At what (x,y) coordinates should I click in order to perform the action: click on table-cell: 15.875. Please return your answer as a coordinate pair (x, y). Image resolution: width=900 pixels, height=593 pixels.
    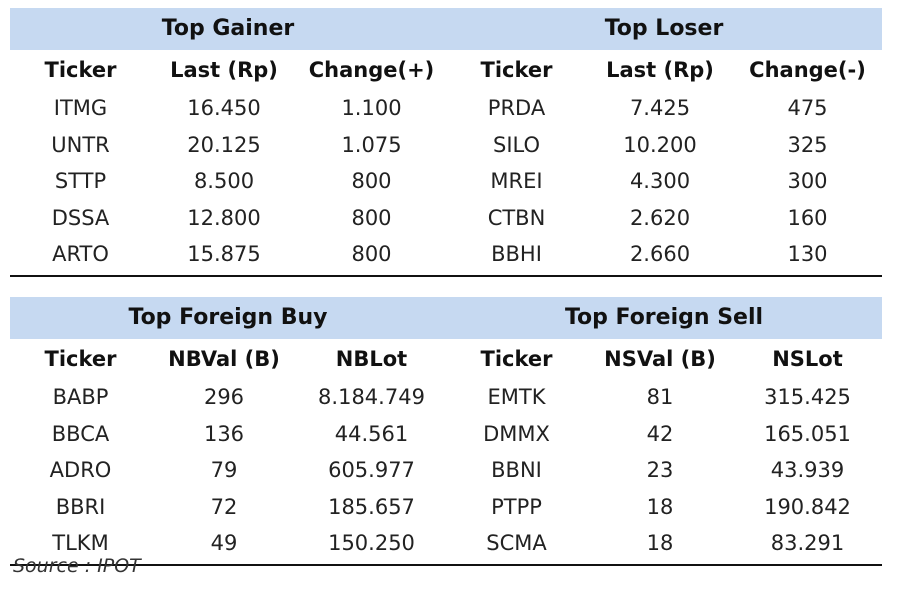
    Looking at the image, I should click on (224, 254).